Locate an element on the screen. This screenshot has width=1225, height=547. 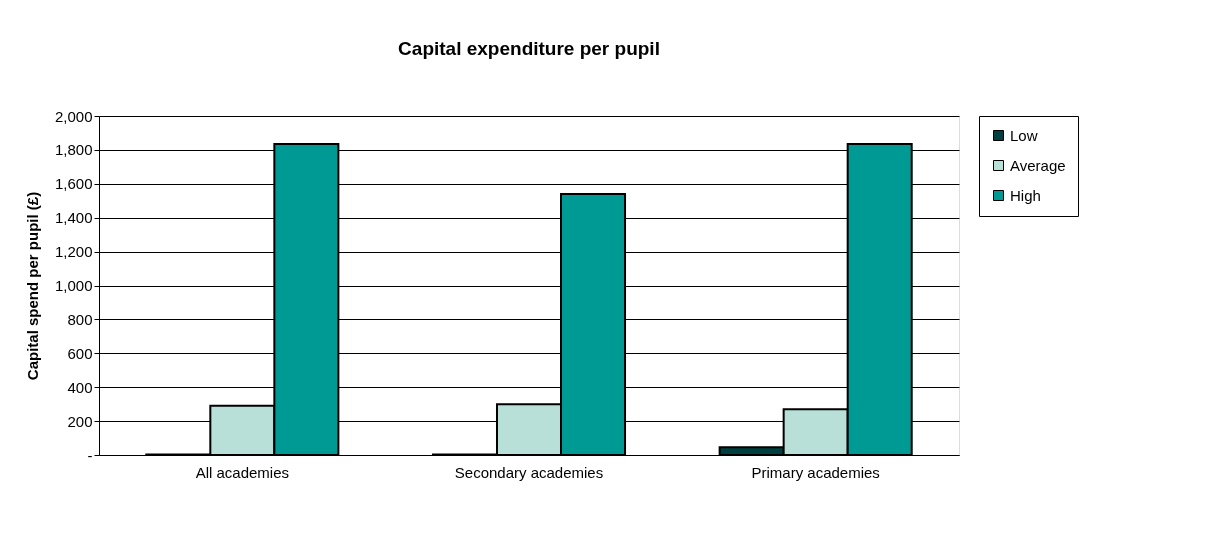
x-tick-label: All academies is located at coordinates (242, 472).